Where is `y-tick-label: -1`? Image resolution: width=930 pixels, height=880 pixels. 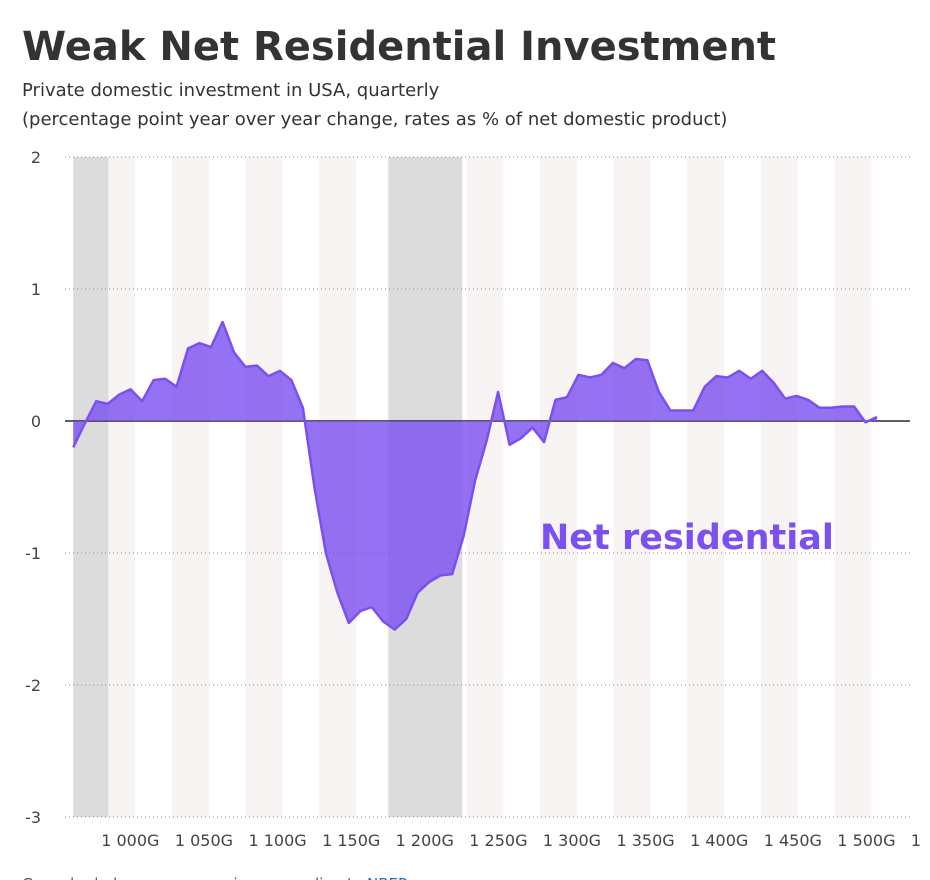 y-tick-label: -1 is located at coordinates (33, 553).